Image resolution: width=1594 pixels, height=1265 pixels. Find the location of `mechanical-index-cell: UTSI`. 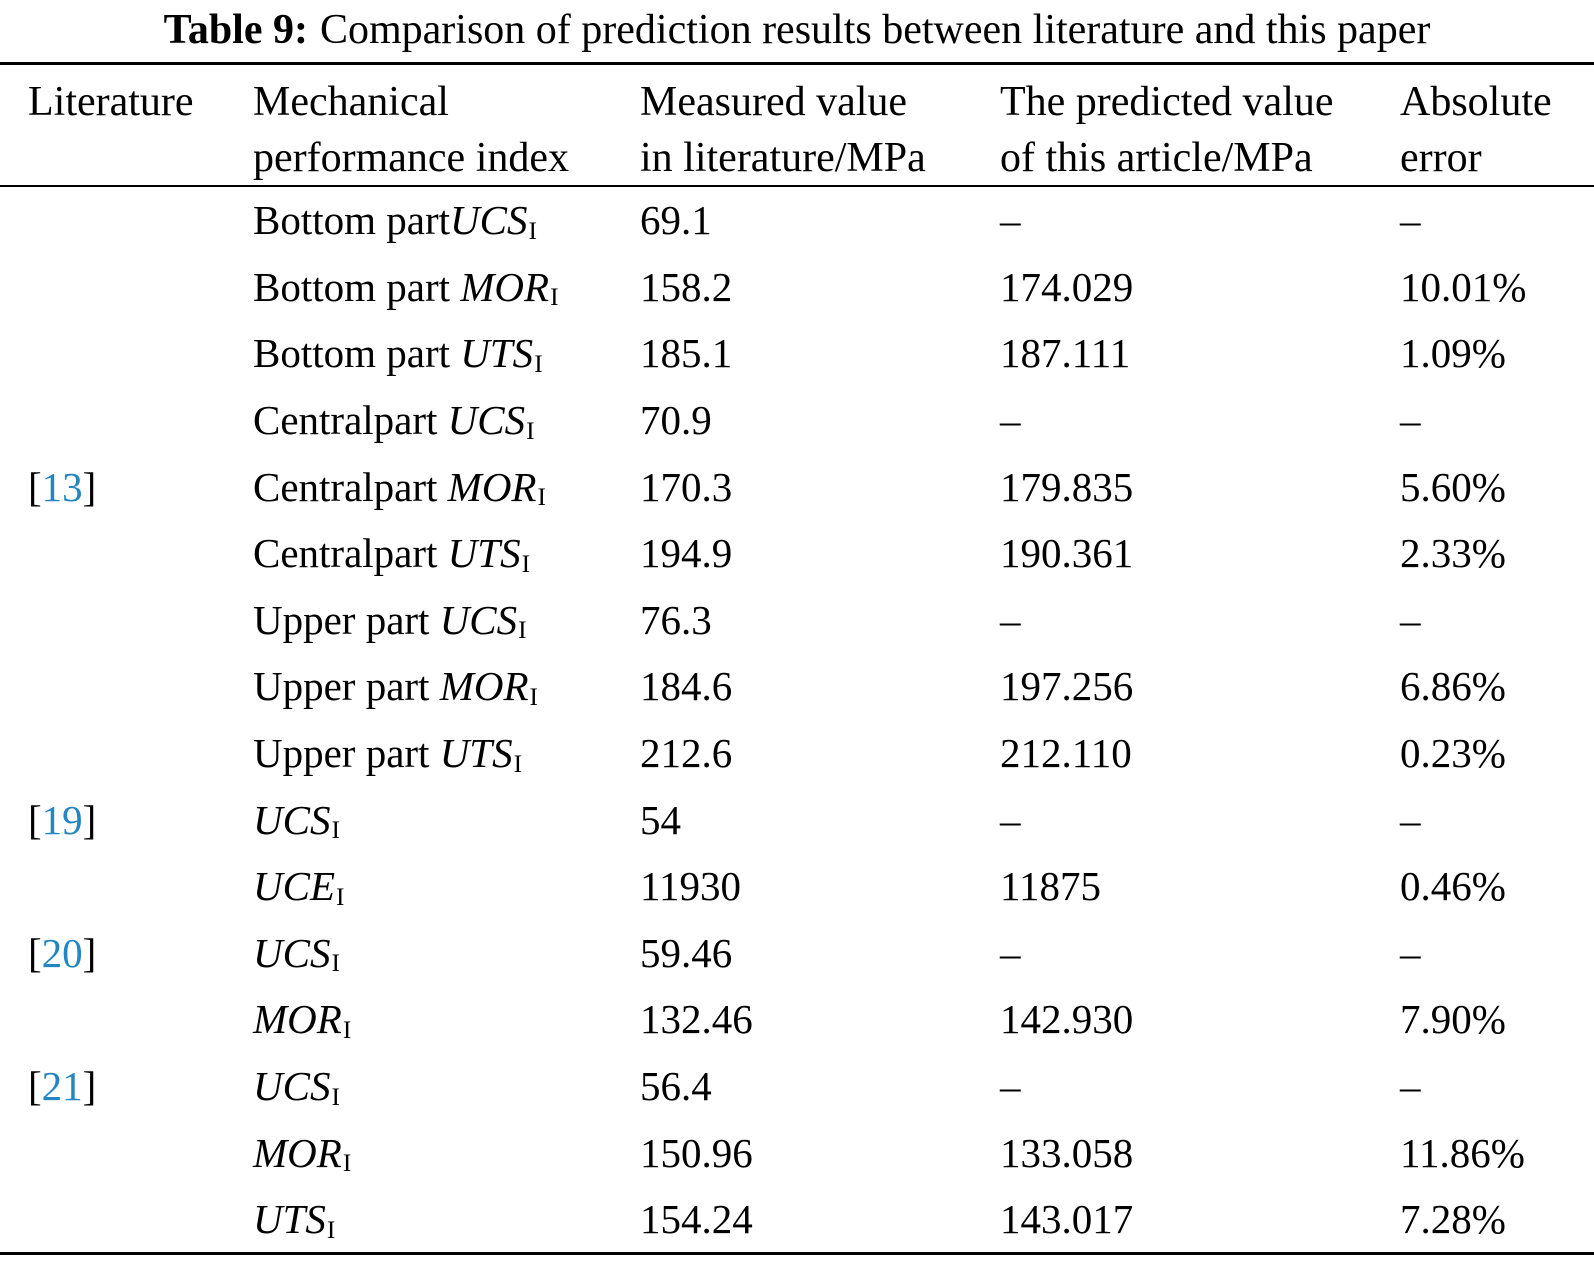

mechanical-index-cell: UTSI is located at coordinates (446, 1219).